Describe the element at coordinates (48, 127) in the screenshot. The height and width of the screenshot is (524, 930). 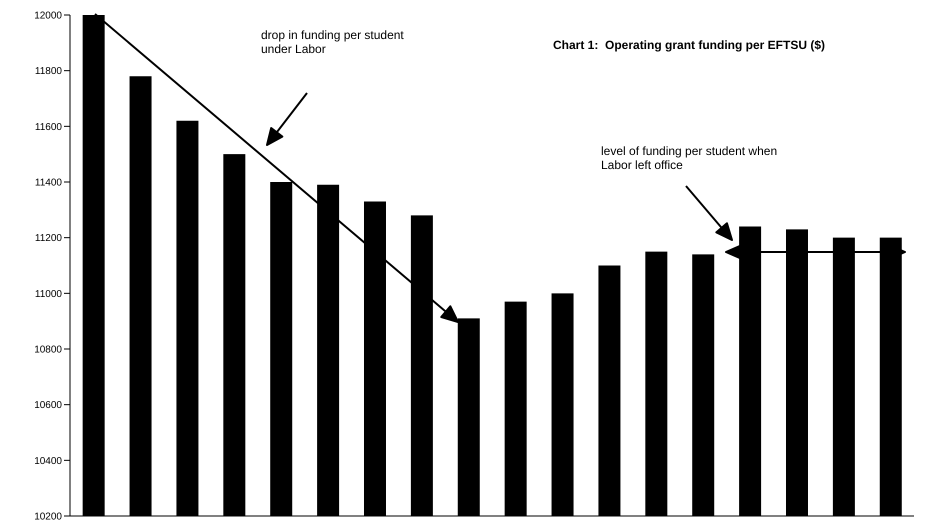
I see `y-tick-label: 11600` at that location.